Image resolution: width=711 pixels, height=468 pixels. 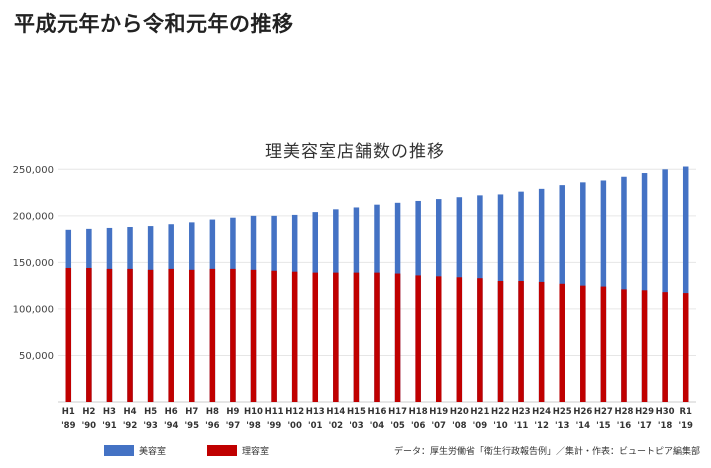 I want to click on x-tick-label: H25, so click(x=562, y=412).